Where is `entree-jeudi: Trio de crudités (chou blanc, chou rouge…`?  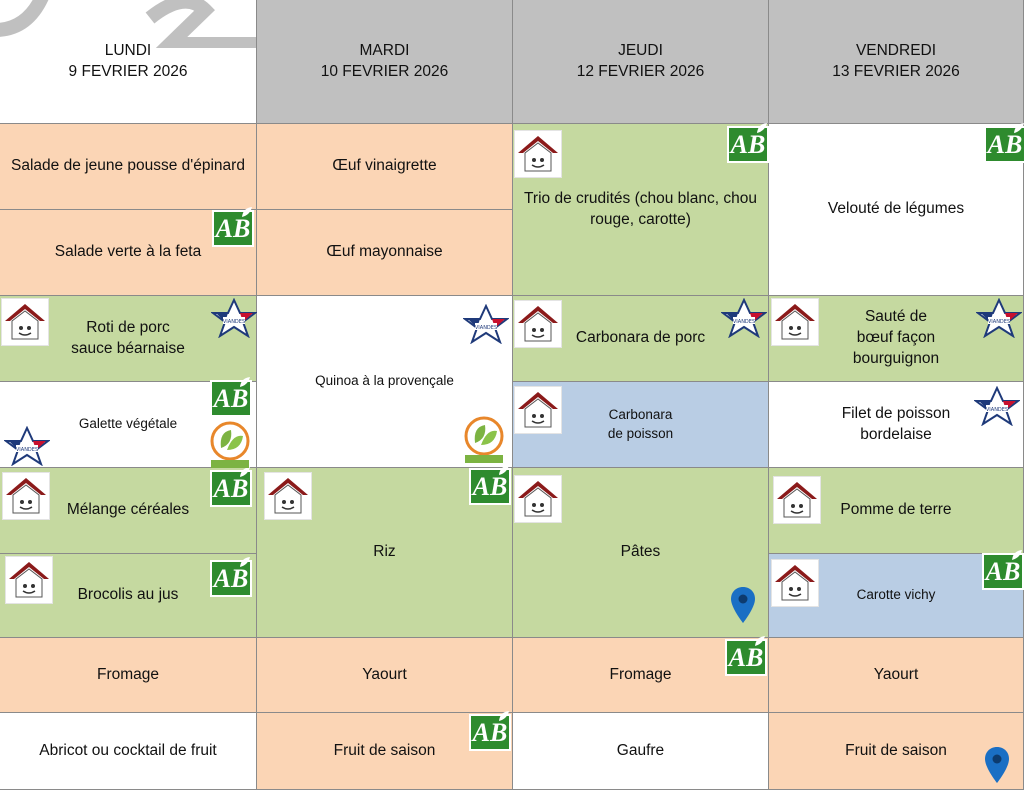
entree-jeudi: Trio de crudités (chou blanc, chou rouge… is located at coordinates (641, 210).